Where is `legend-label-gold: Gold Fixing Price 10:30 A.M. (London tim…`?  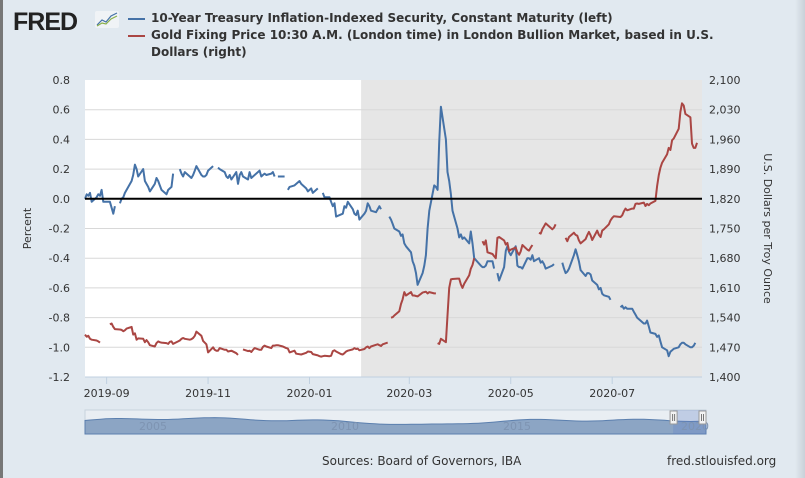 legend-label-gold: Gold Fixing Price 10:30 A.M. (London tim… is located at coordinates (432, 43).